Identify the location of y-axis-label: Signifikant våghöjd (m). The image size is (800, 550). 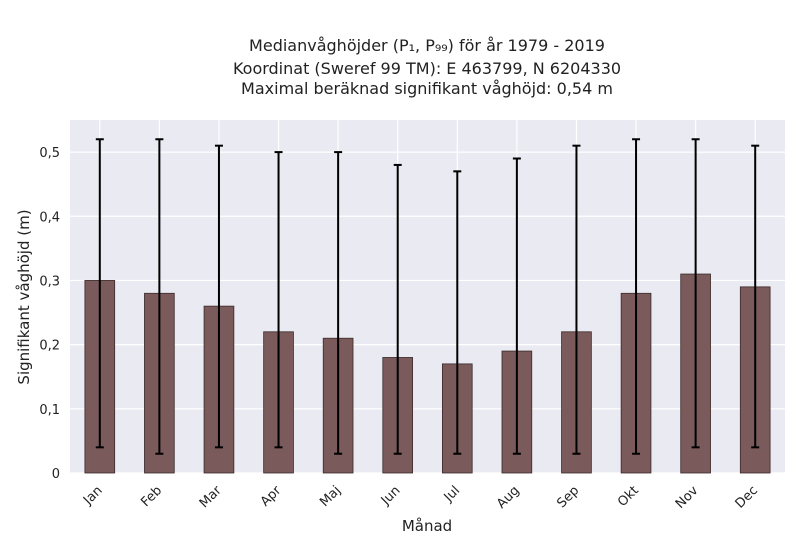
(24, 296).